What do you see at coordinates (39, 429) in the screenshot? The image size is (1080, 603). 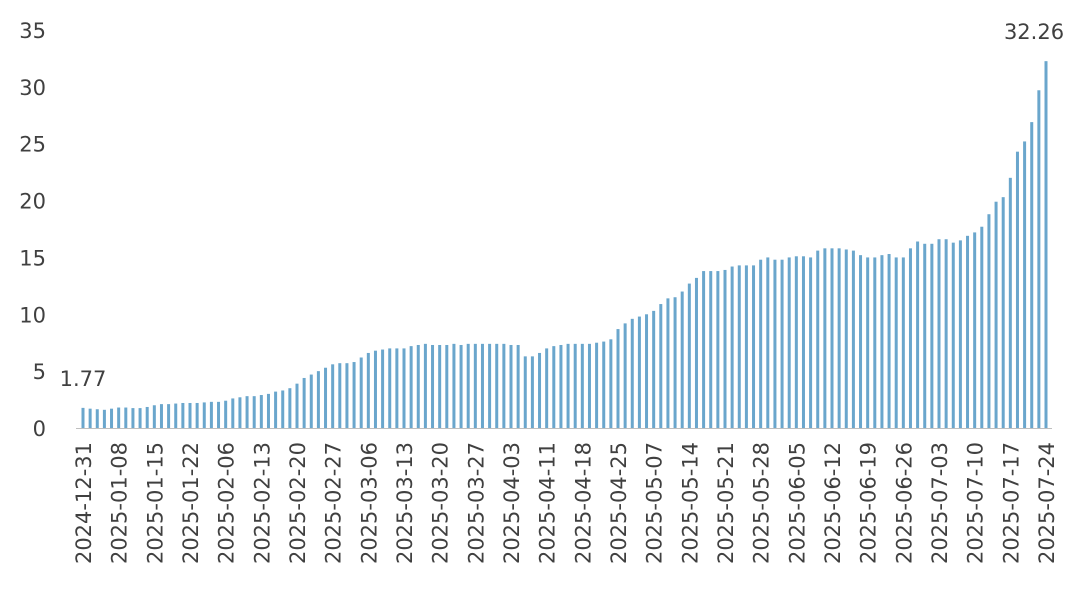 I see `y-tick-label: 0` at bounding box center [39, 429].